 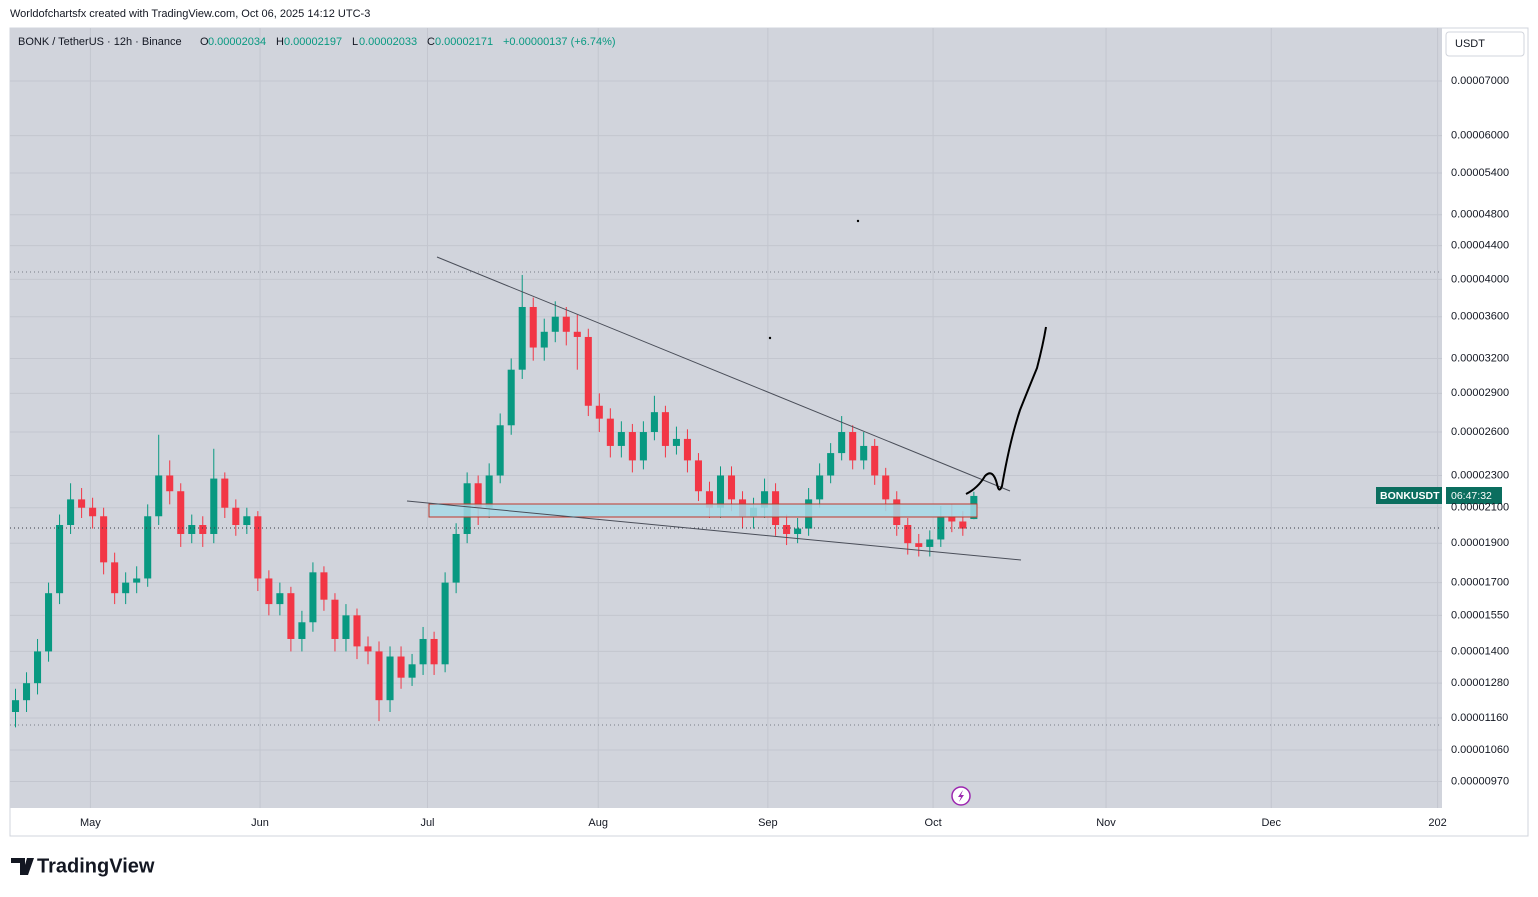 I want to click on y-tick-label: 0.00001060, so click(x=1480, y=750).